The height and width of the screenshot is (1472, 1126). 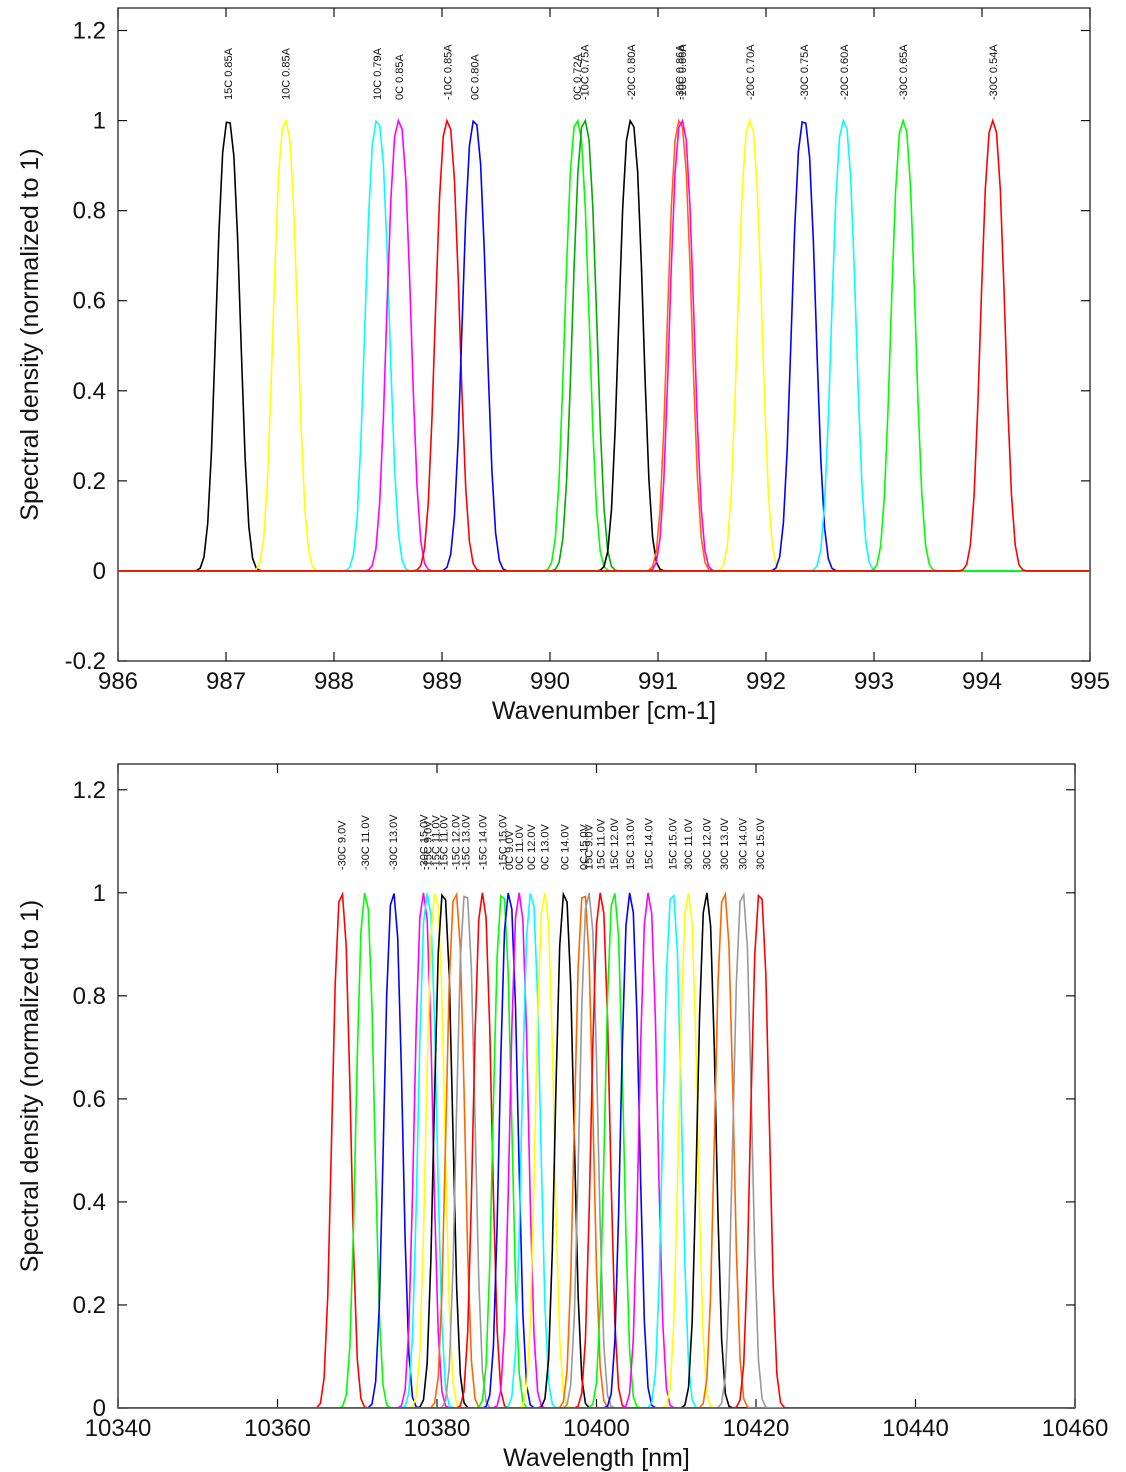 What do you see at coordinates (632, 72) in the screenshot?
I see `peak-label: -20C 0.80A` at bounding box center [632, 72].